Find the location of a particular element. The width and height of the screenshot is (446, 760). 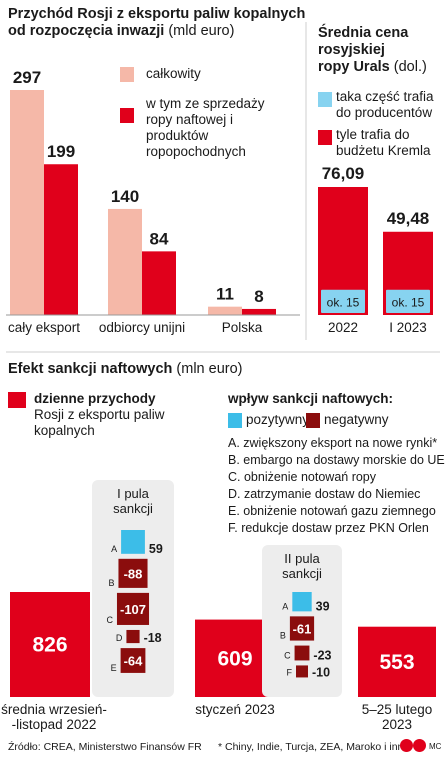

legend-daily-label-bold: dzienne przychody is located at coordinates (95, 398).